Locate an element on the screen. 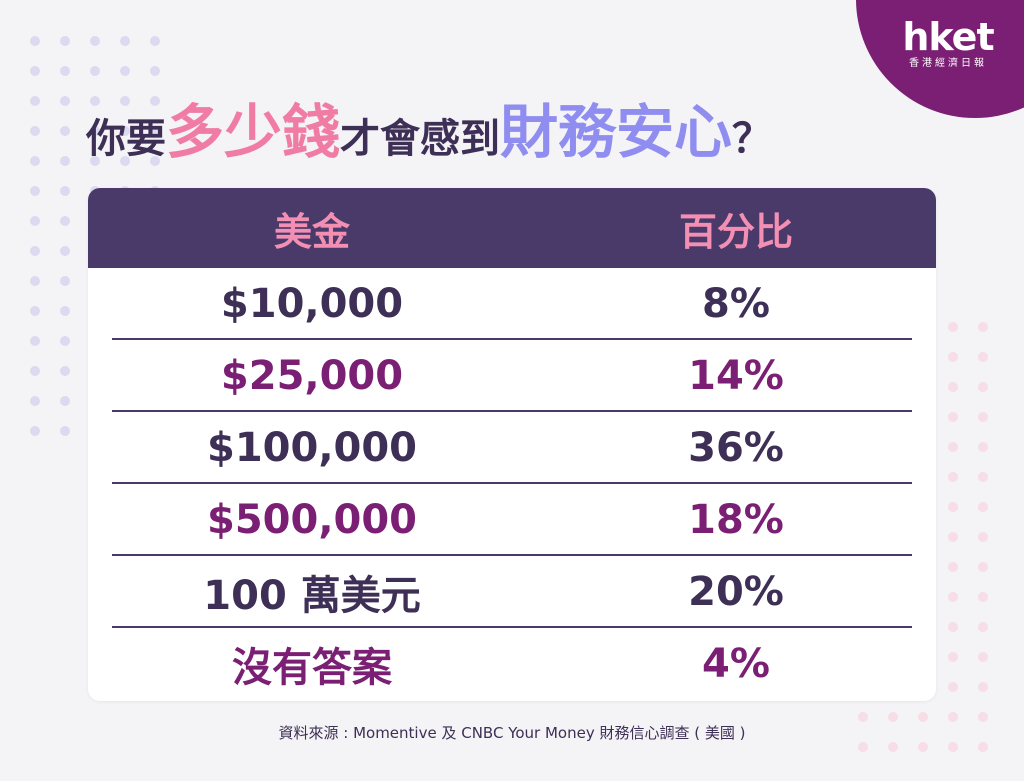 Image resolution: width=1024 pixels, height=781 pixels. table-row: $25,000 14% is located at coordinates (512, 376).